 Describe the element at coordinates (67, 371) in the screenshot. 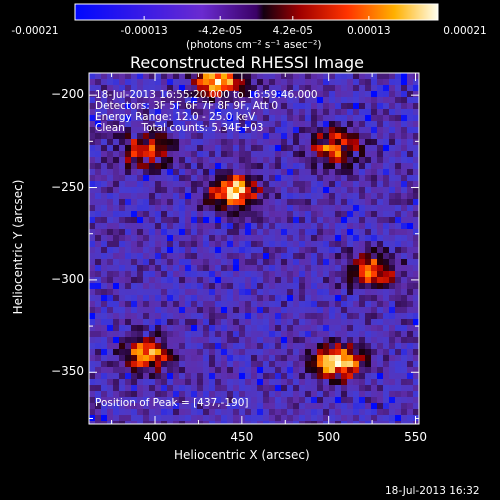

I see `y-tick-label: −350` at that location.